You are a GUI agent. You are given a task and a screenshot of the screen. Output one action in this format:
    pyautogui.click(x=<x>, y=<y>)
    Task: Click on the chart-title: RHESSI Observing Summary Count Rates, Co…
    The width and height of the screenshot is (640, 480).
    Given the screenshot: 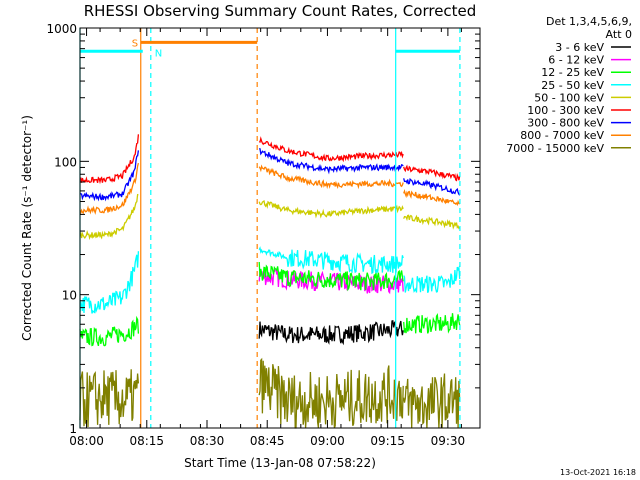 What is the action you would take?
    pyautogui.click(x=280, y=11)
    